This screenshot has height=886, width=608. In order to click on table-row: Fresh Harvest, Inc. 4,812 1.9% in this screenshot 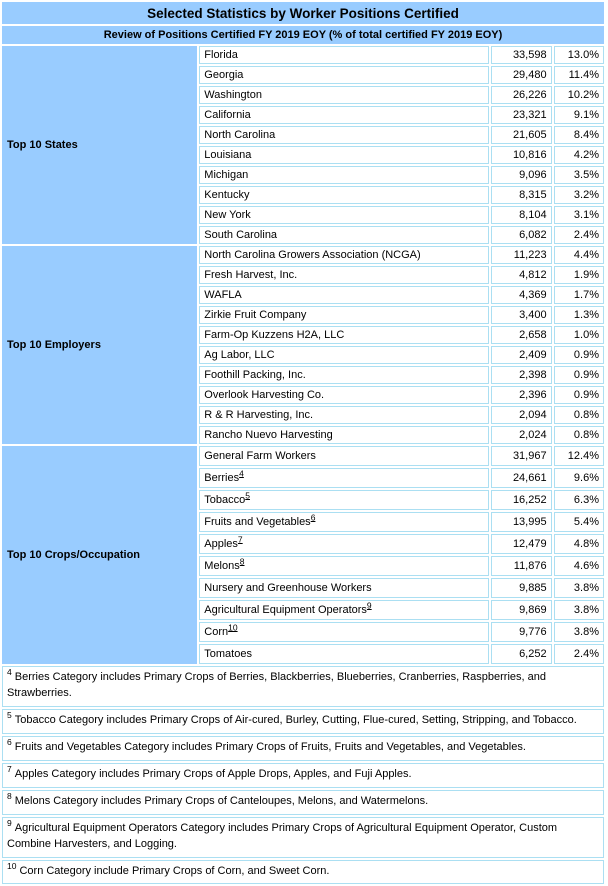, I will do `click(303, 275)`.